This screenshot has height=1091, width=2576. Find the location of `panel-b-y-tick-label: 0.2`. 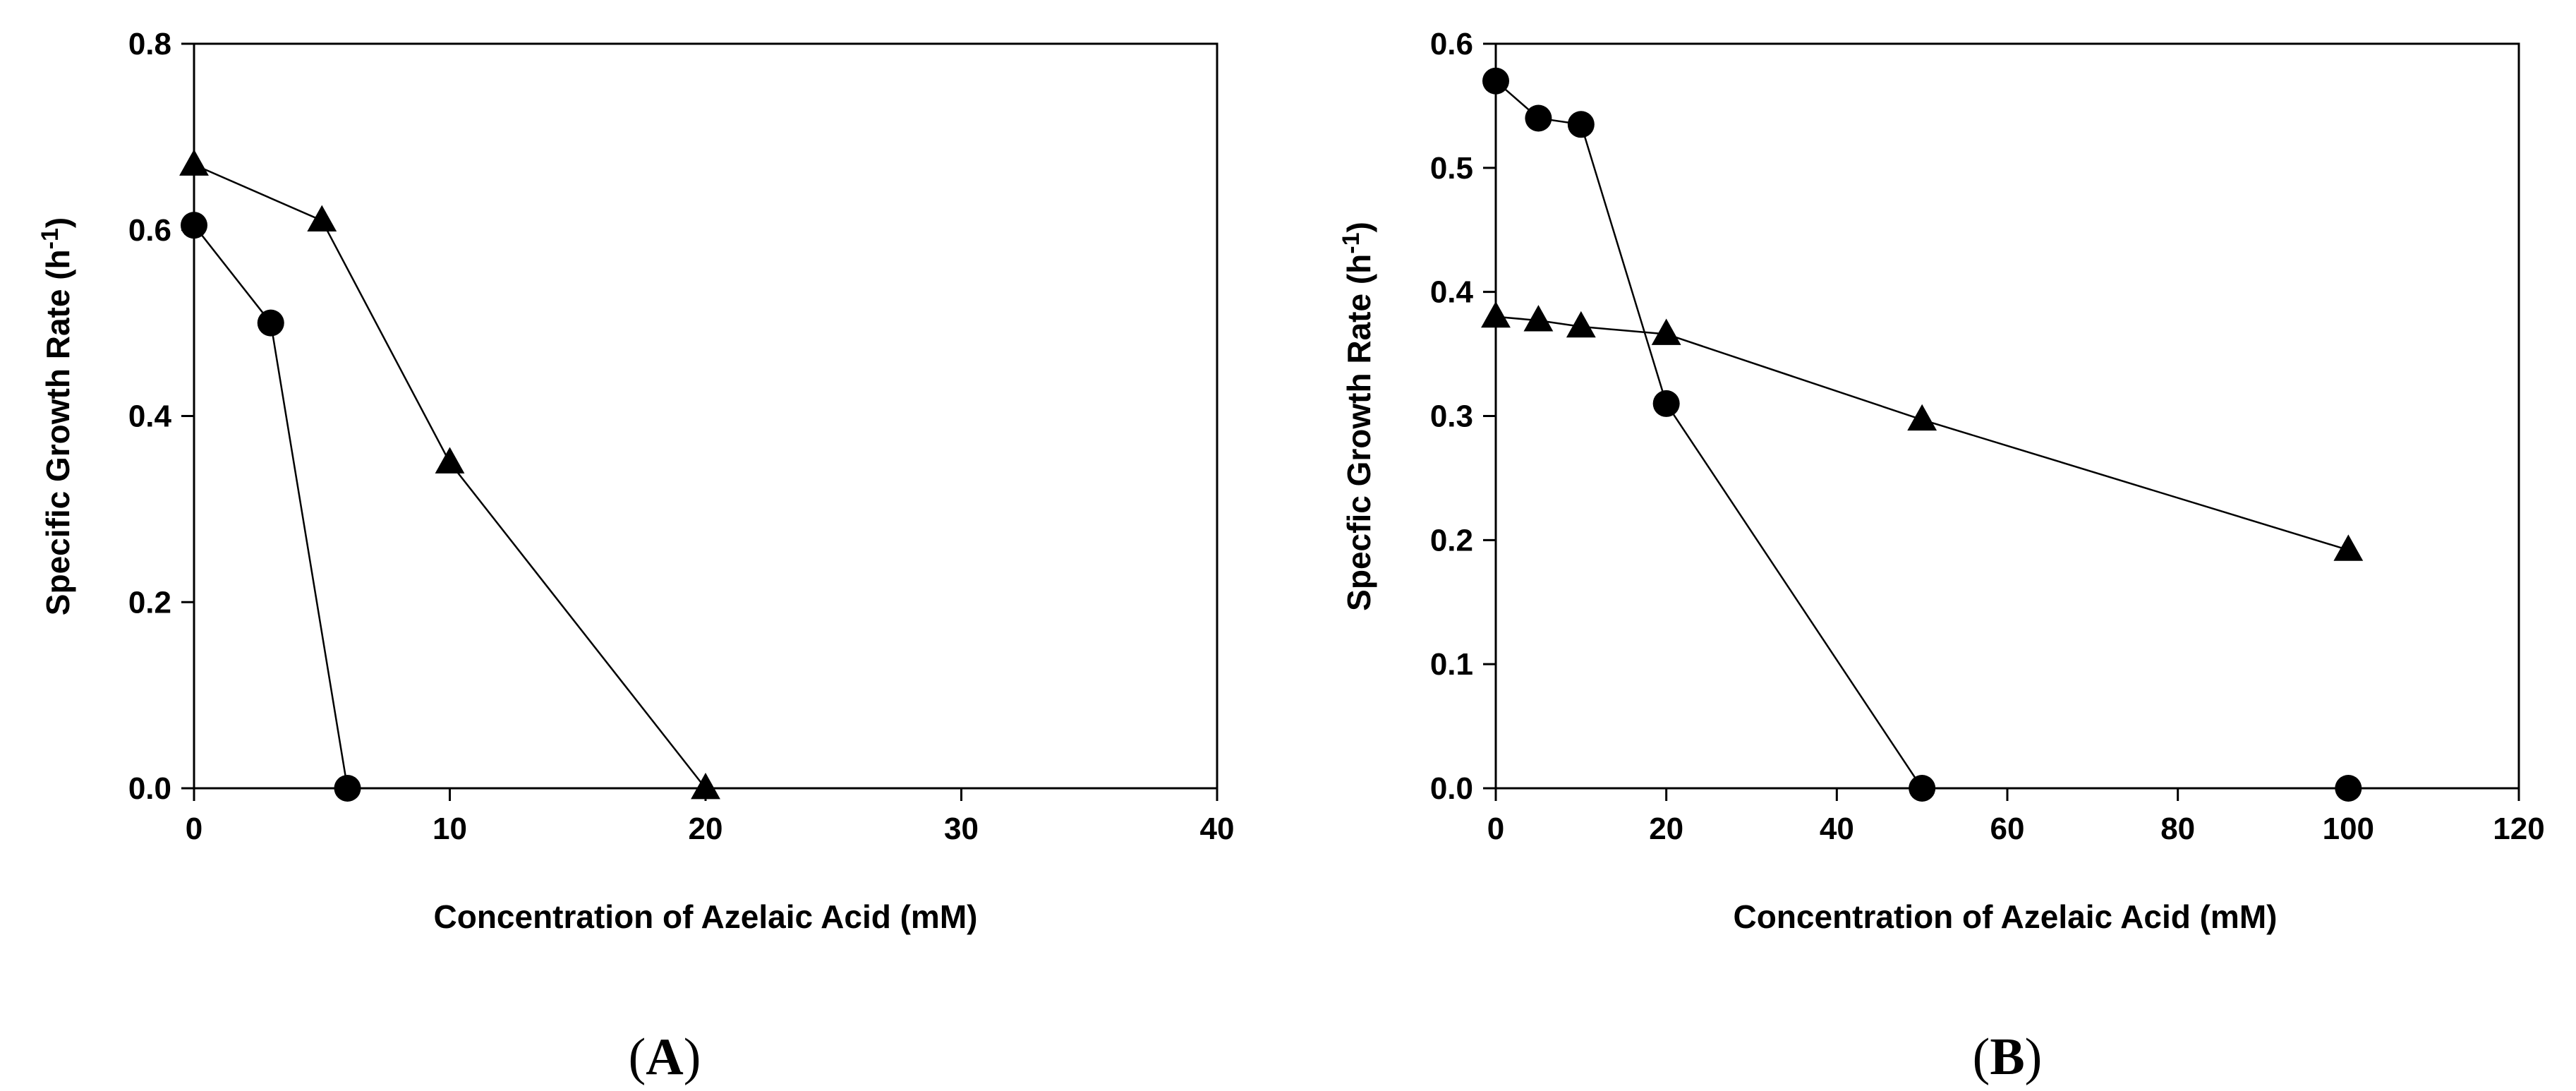

panel-b-y-tick-label: 0.2 is located at coordinates (1451, 540).